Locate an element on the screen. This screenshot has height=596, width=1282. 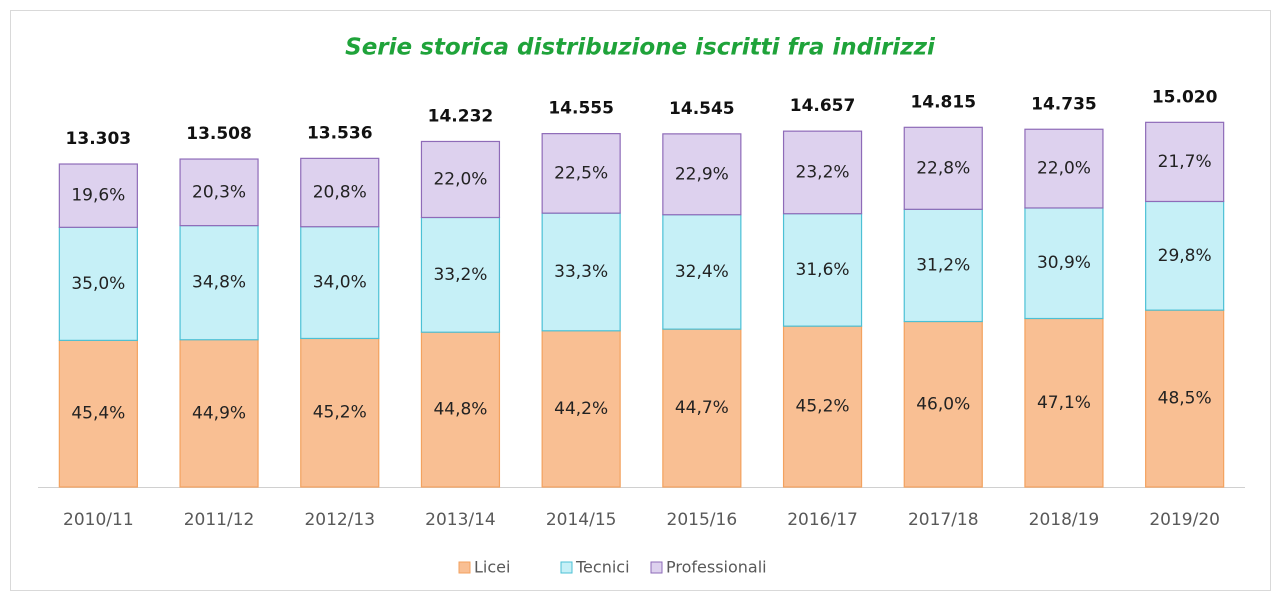
data-label: 44,2% is located at coordinates (581, 409).